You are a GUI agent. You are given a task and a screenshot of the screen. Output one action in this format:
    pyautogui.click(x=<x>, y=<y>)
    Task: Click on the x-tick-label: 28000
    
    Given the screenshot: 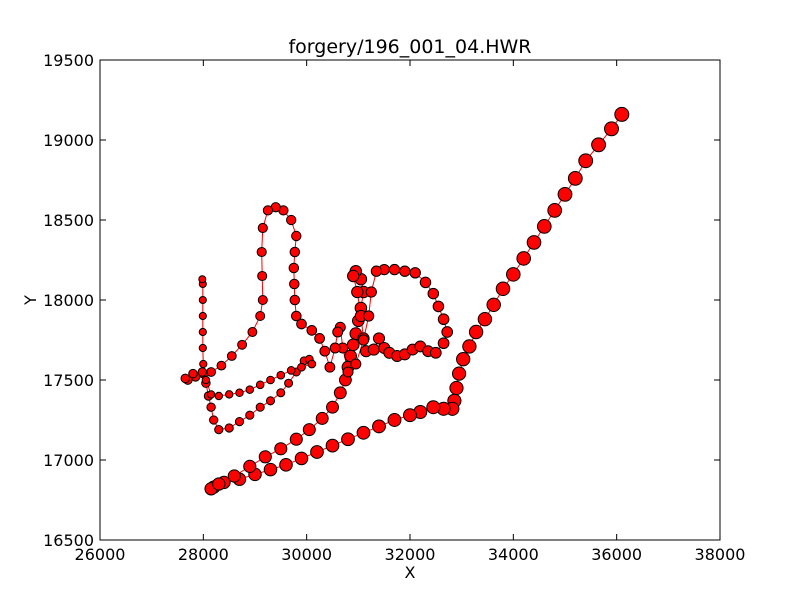 What is the action you would take?
    pyautogui.click(x=203, y=554)
    